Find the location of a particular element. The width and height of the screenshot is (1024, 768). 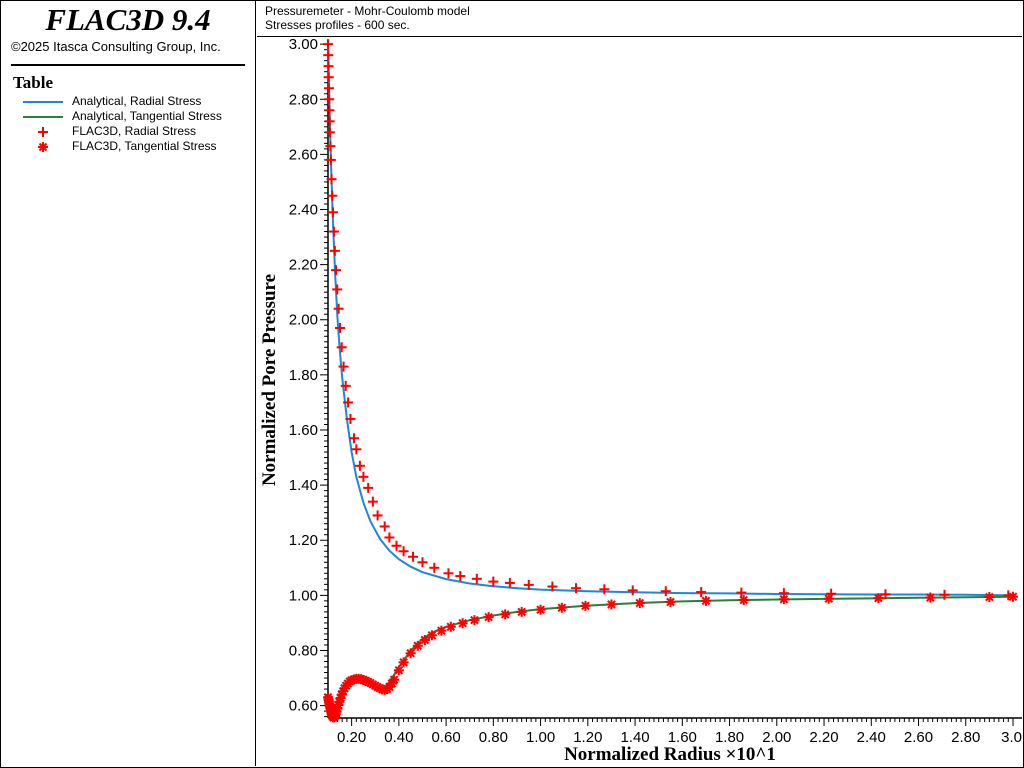

legend-item-flac3d-tangential: FLAC3D, Tangential Stress is located at coordinates (128, 146).